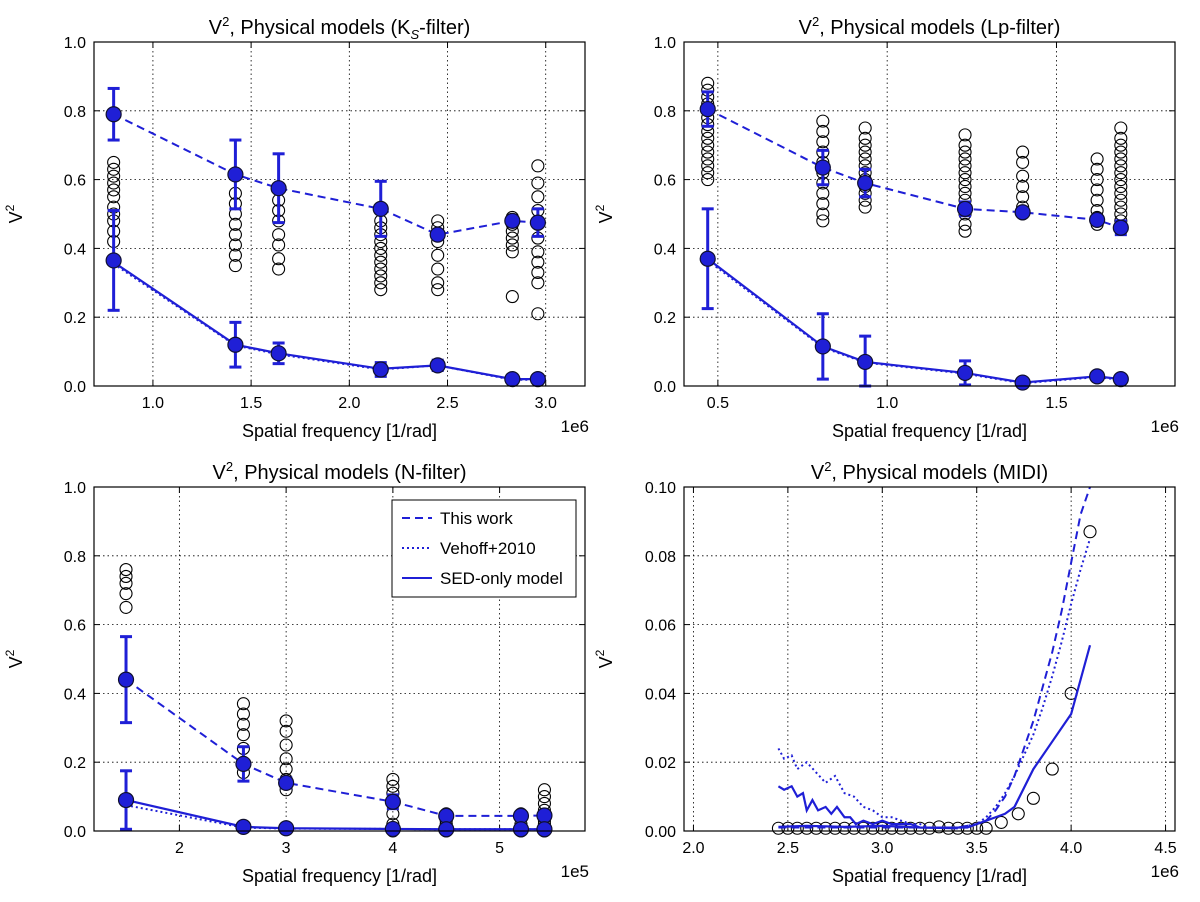  I want to click on y-tick-label: 0.0, so click(75, 387).